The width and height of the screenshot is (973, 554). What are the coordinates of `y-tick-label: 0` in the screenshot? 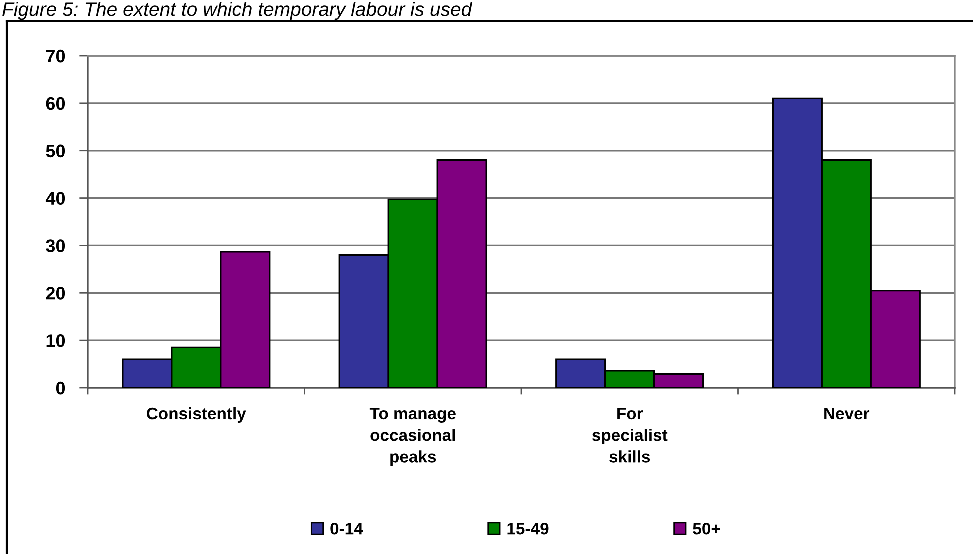 It's located at (61, 388).